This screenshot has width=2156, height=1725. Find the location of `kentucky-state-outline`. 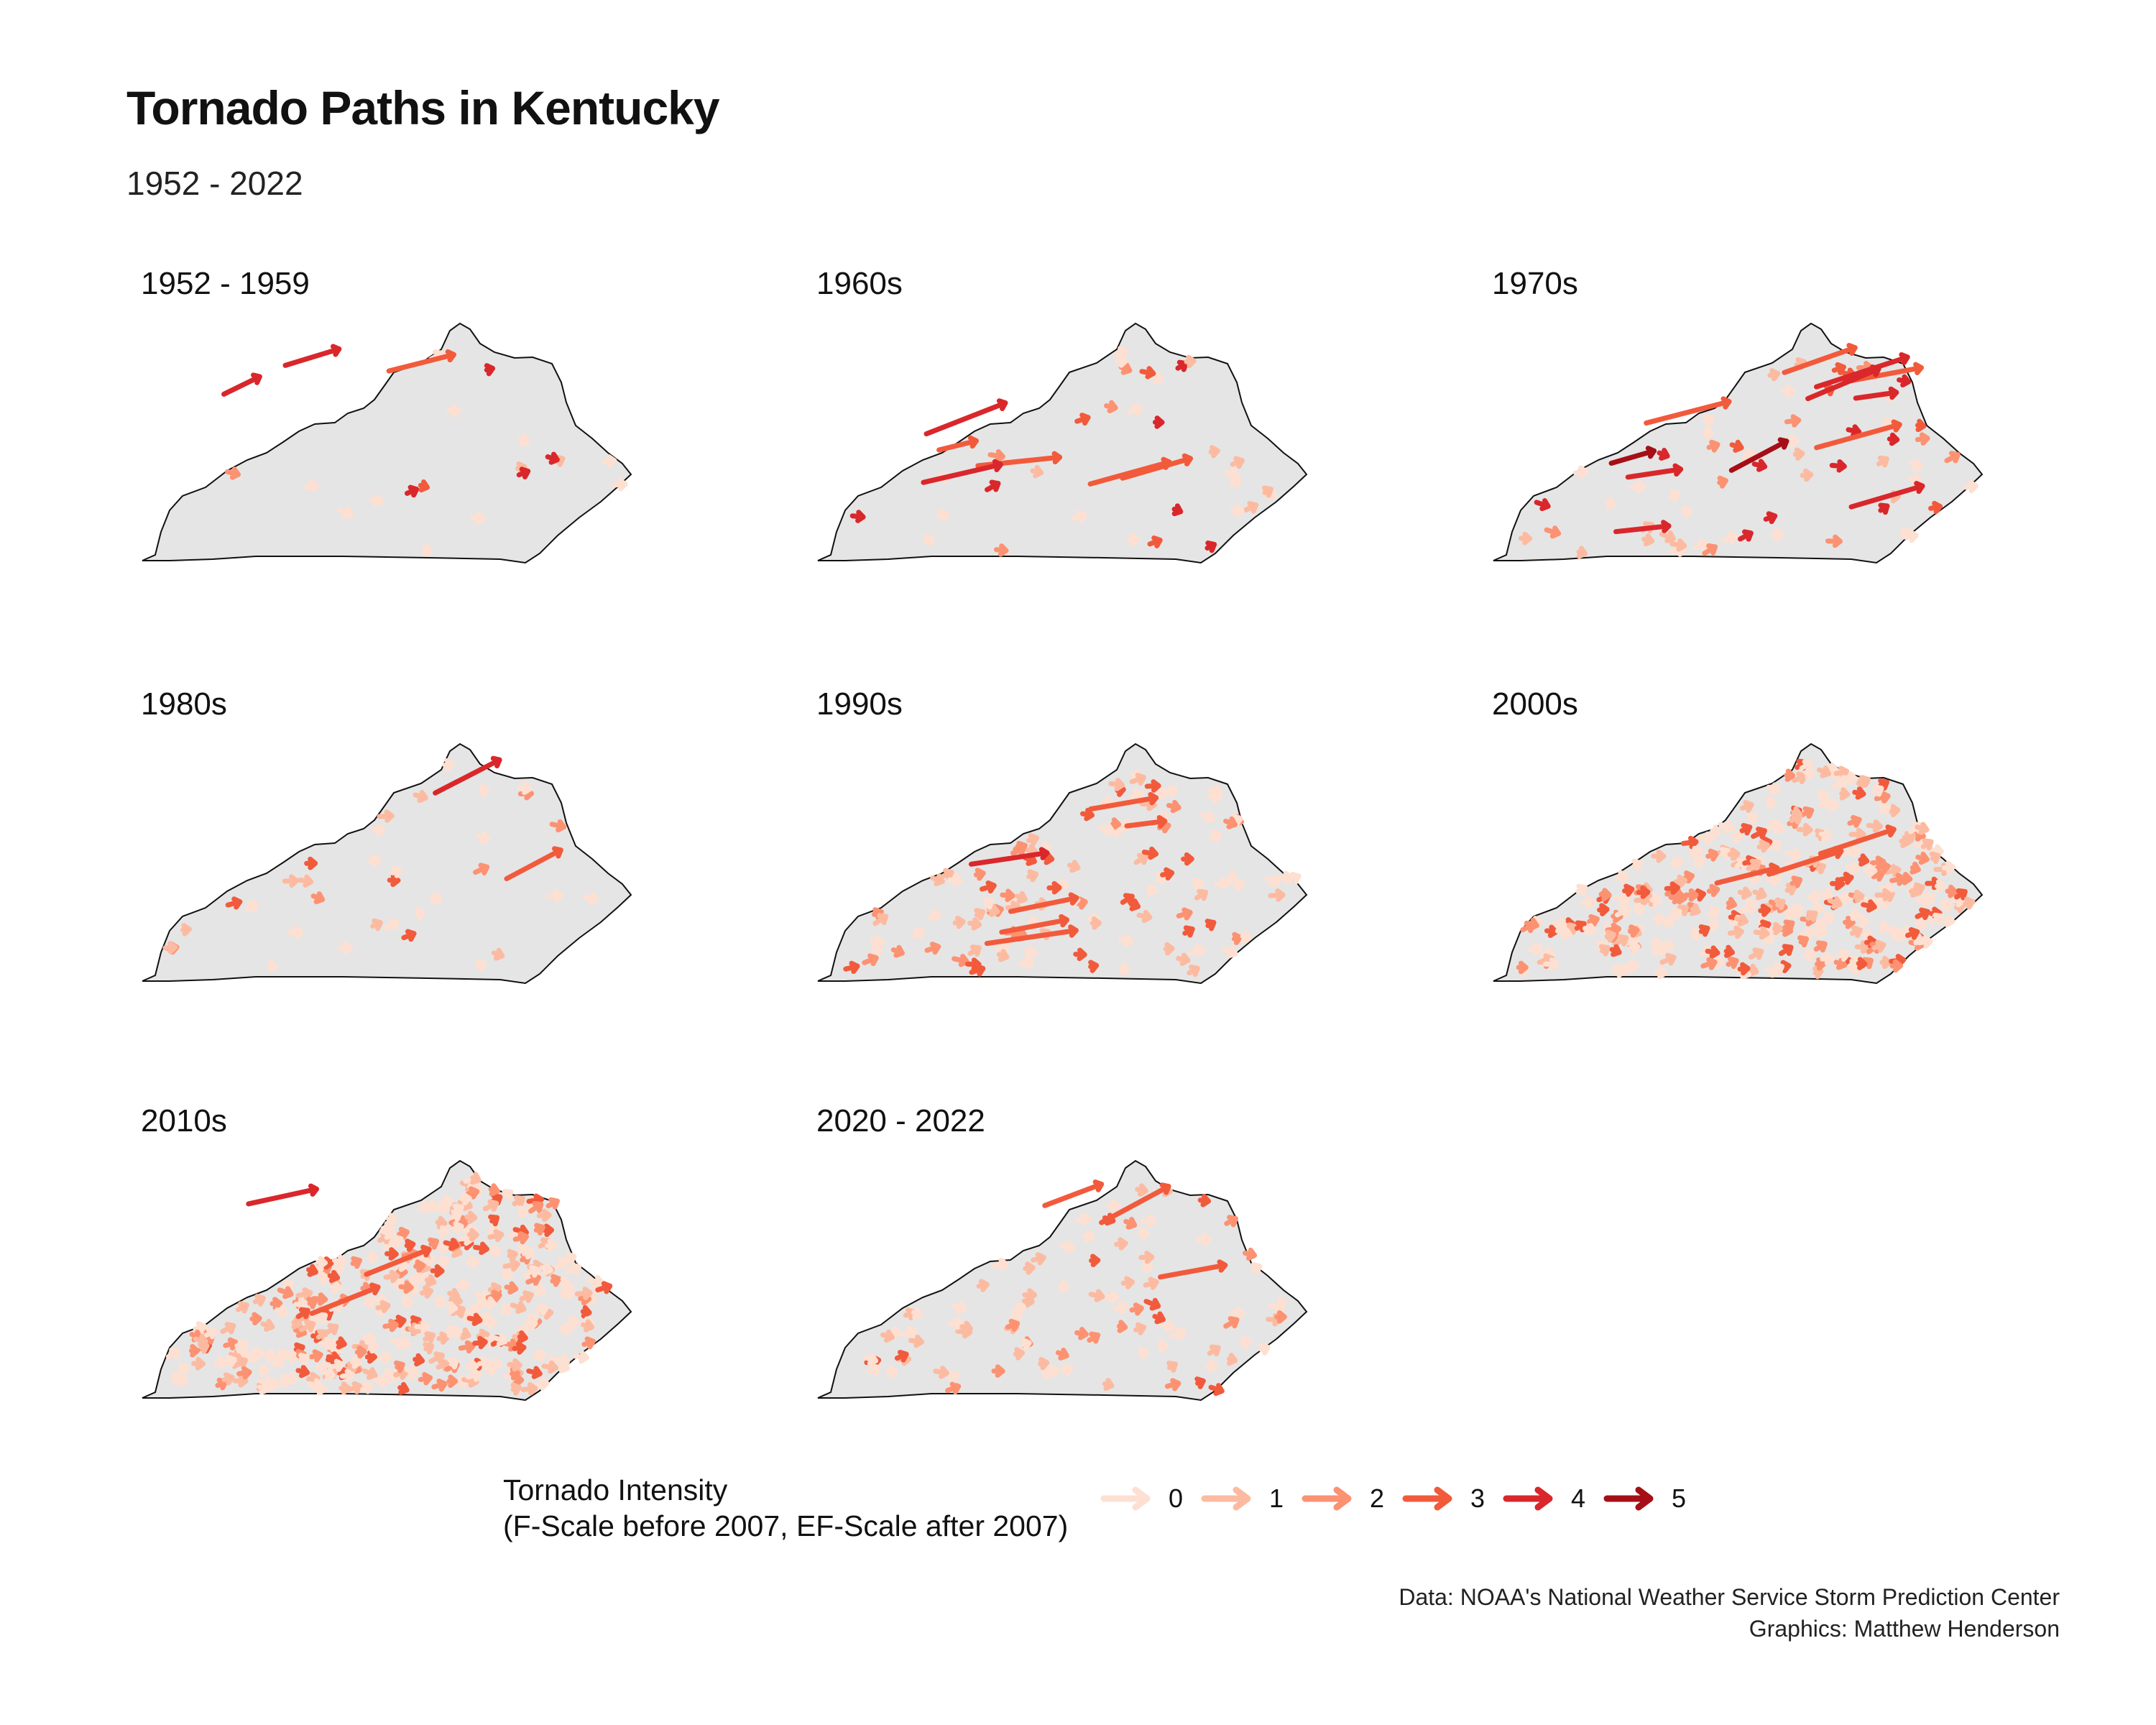

kentucky-state-outline is located at coordinates (387, 863).